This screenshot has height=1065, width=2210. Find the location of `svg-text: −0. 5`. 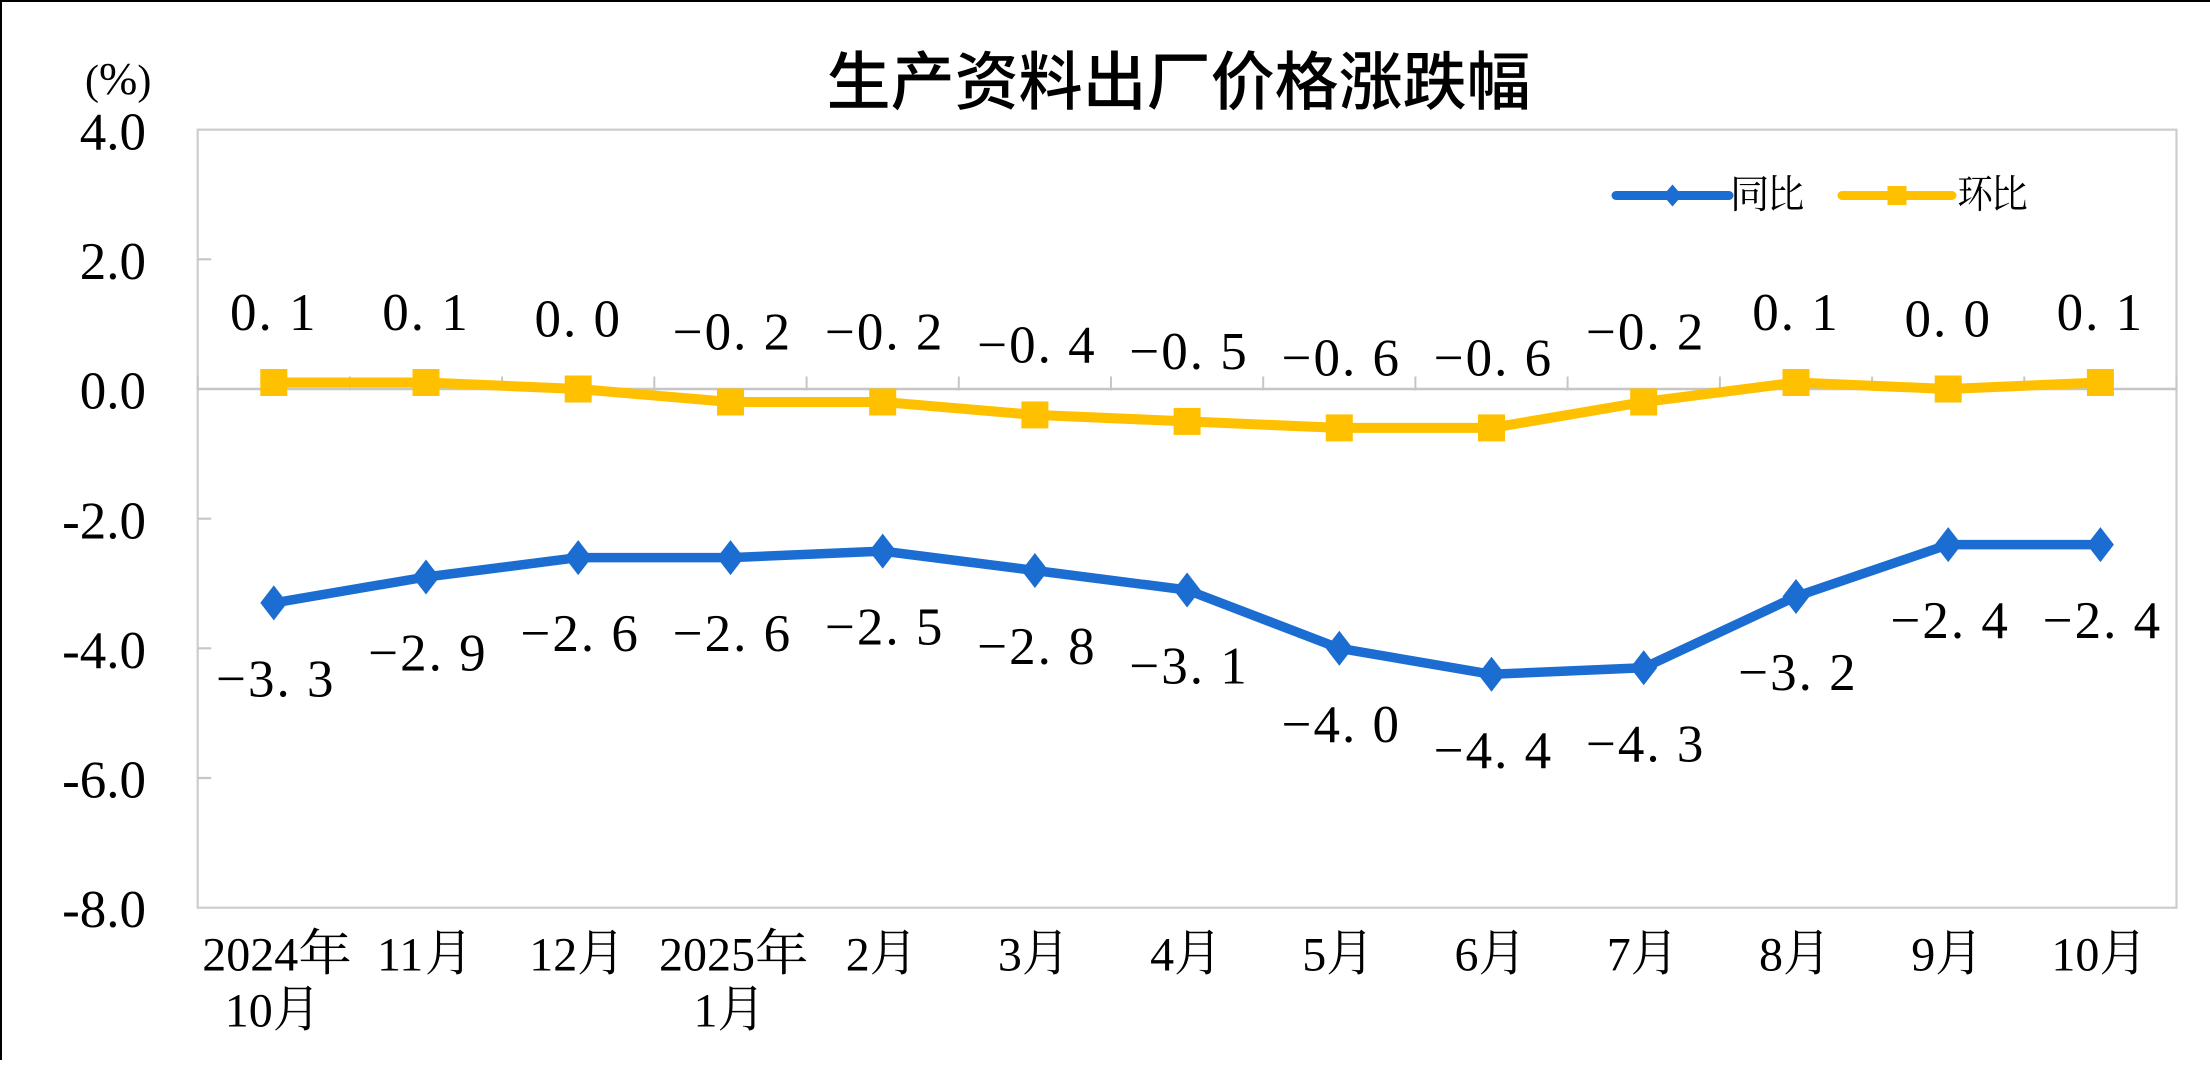

svg-text: −0. 5 is located at coordinates (1188, 352).